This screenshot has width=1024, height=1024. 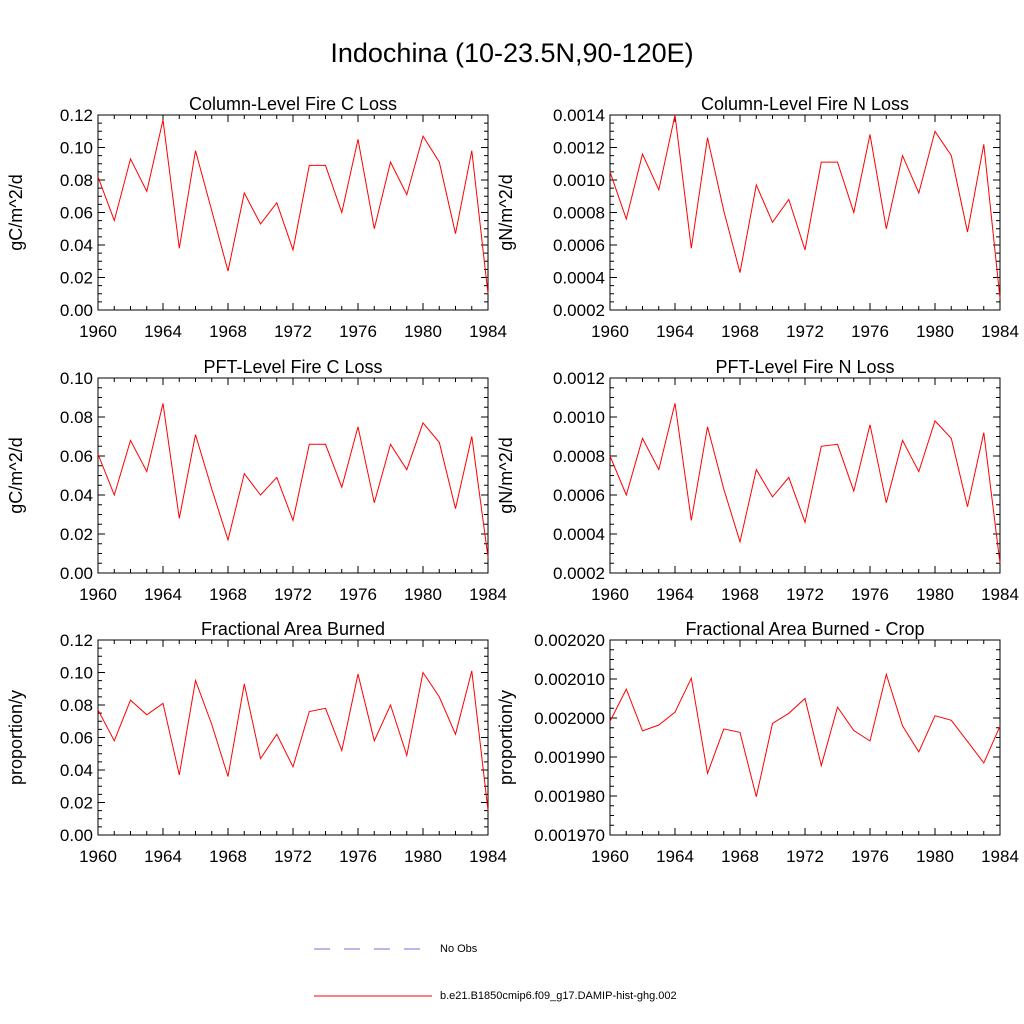 I want to click on y-tick-label: 0.12, so click(x=76, y=115).